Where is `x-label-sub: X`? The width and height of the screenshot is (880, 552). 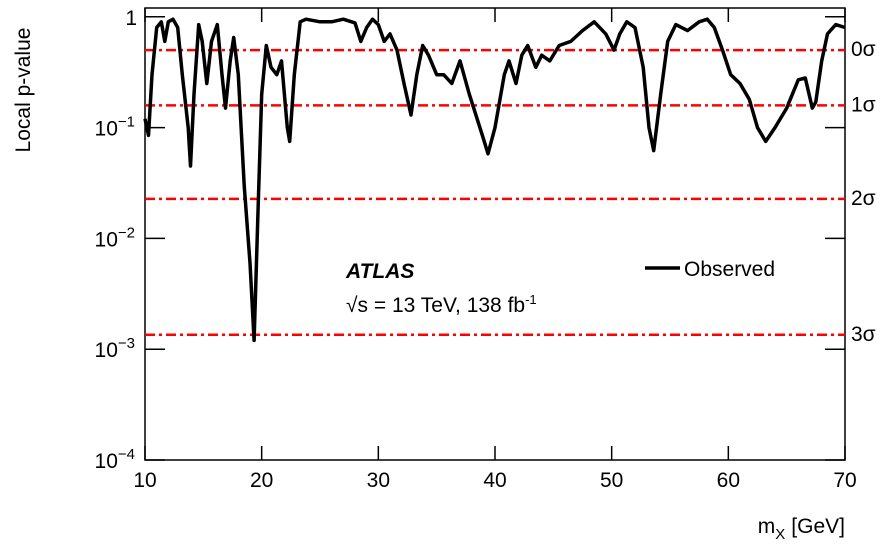 x-label-sub: X is located at coordinates (780, 534).